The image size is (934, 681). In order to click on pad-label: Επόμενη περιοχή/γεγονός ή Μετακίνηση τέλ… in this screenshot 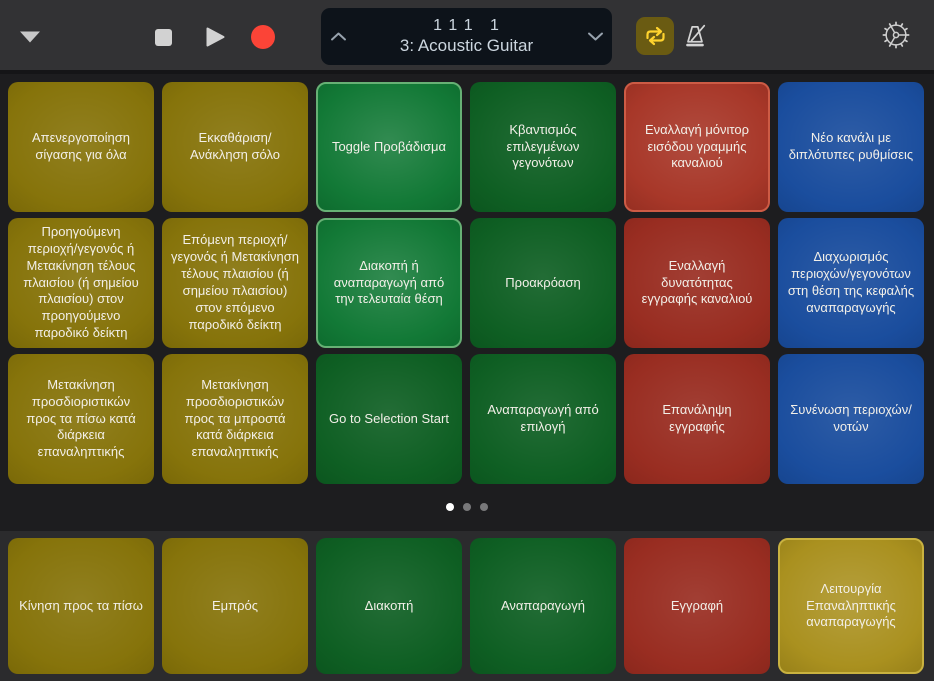, I will do `click(235, 282)`.